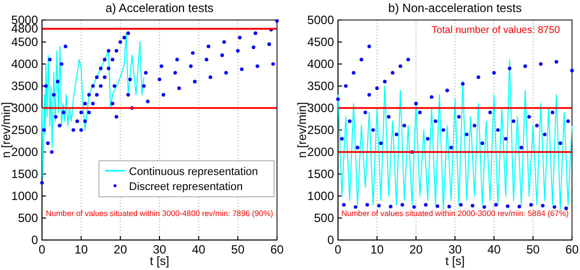  What do you see at coordinates (320, 19) in the screenshot?
I see `y-tick-label: 5000` at bounding box center [320, 19].